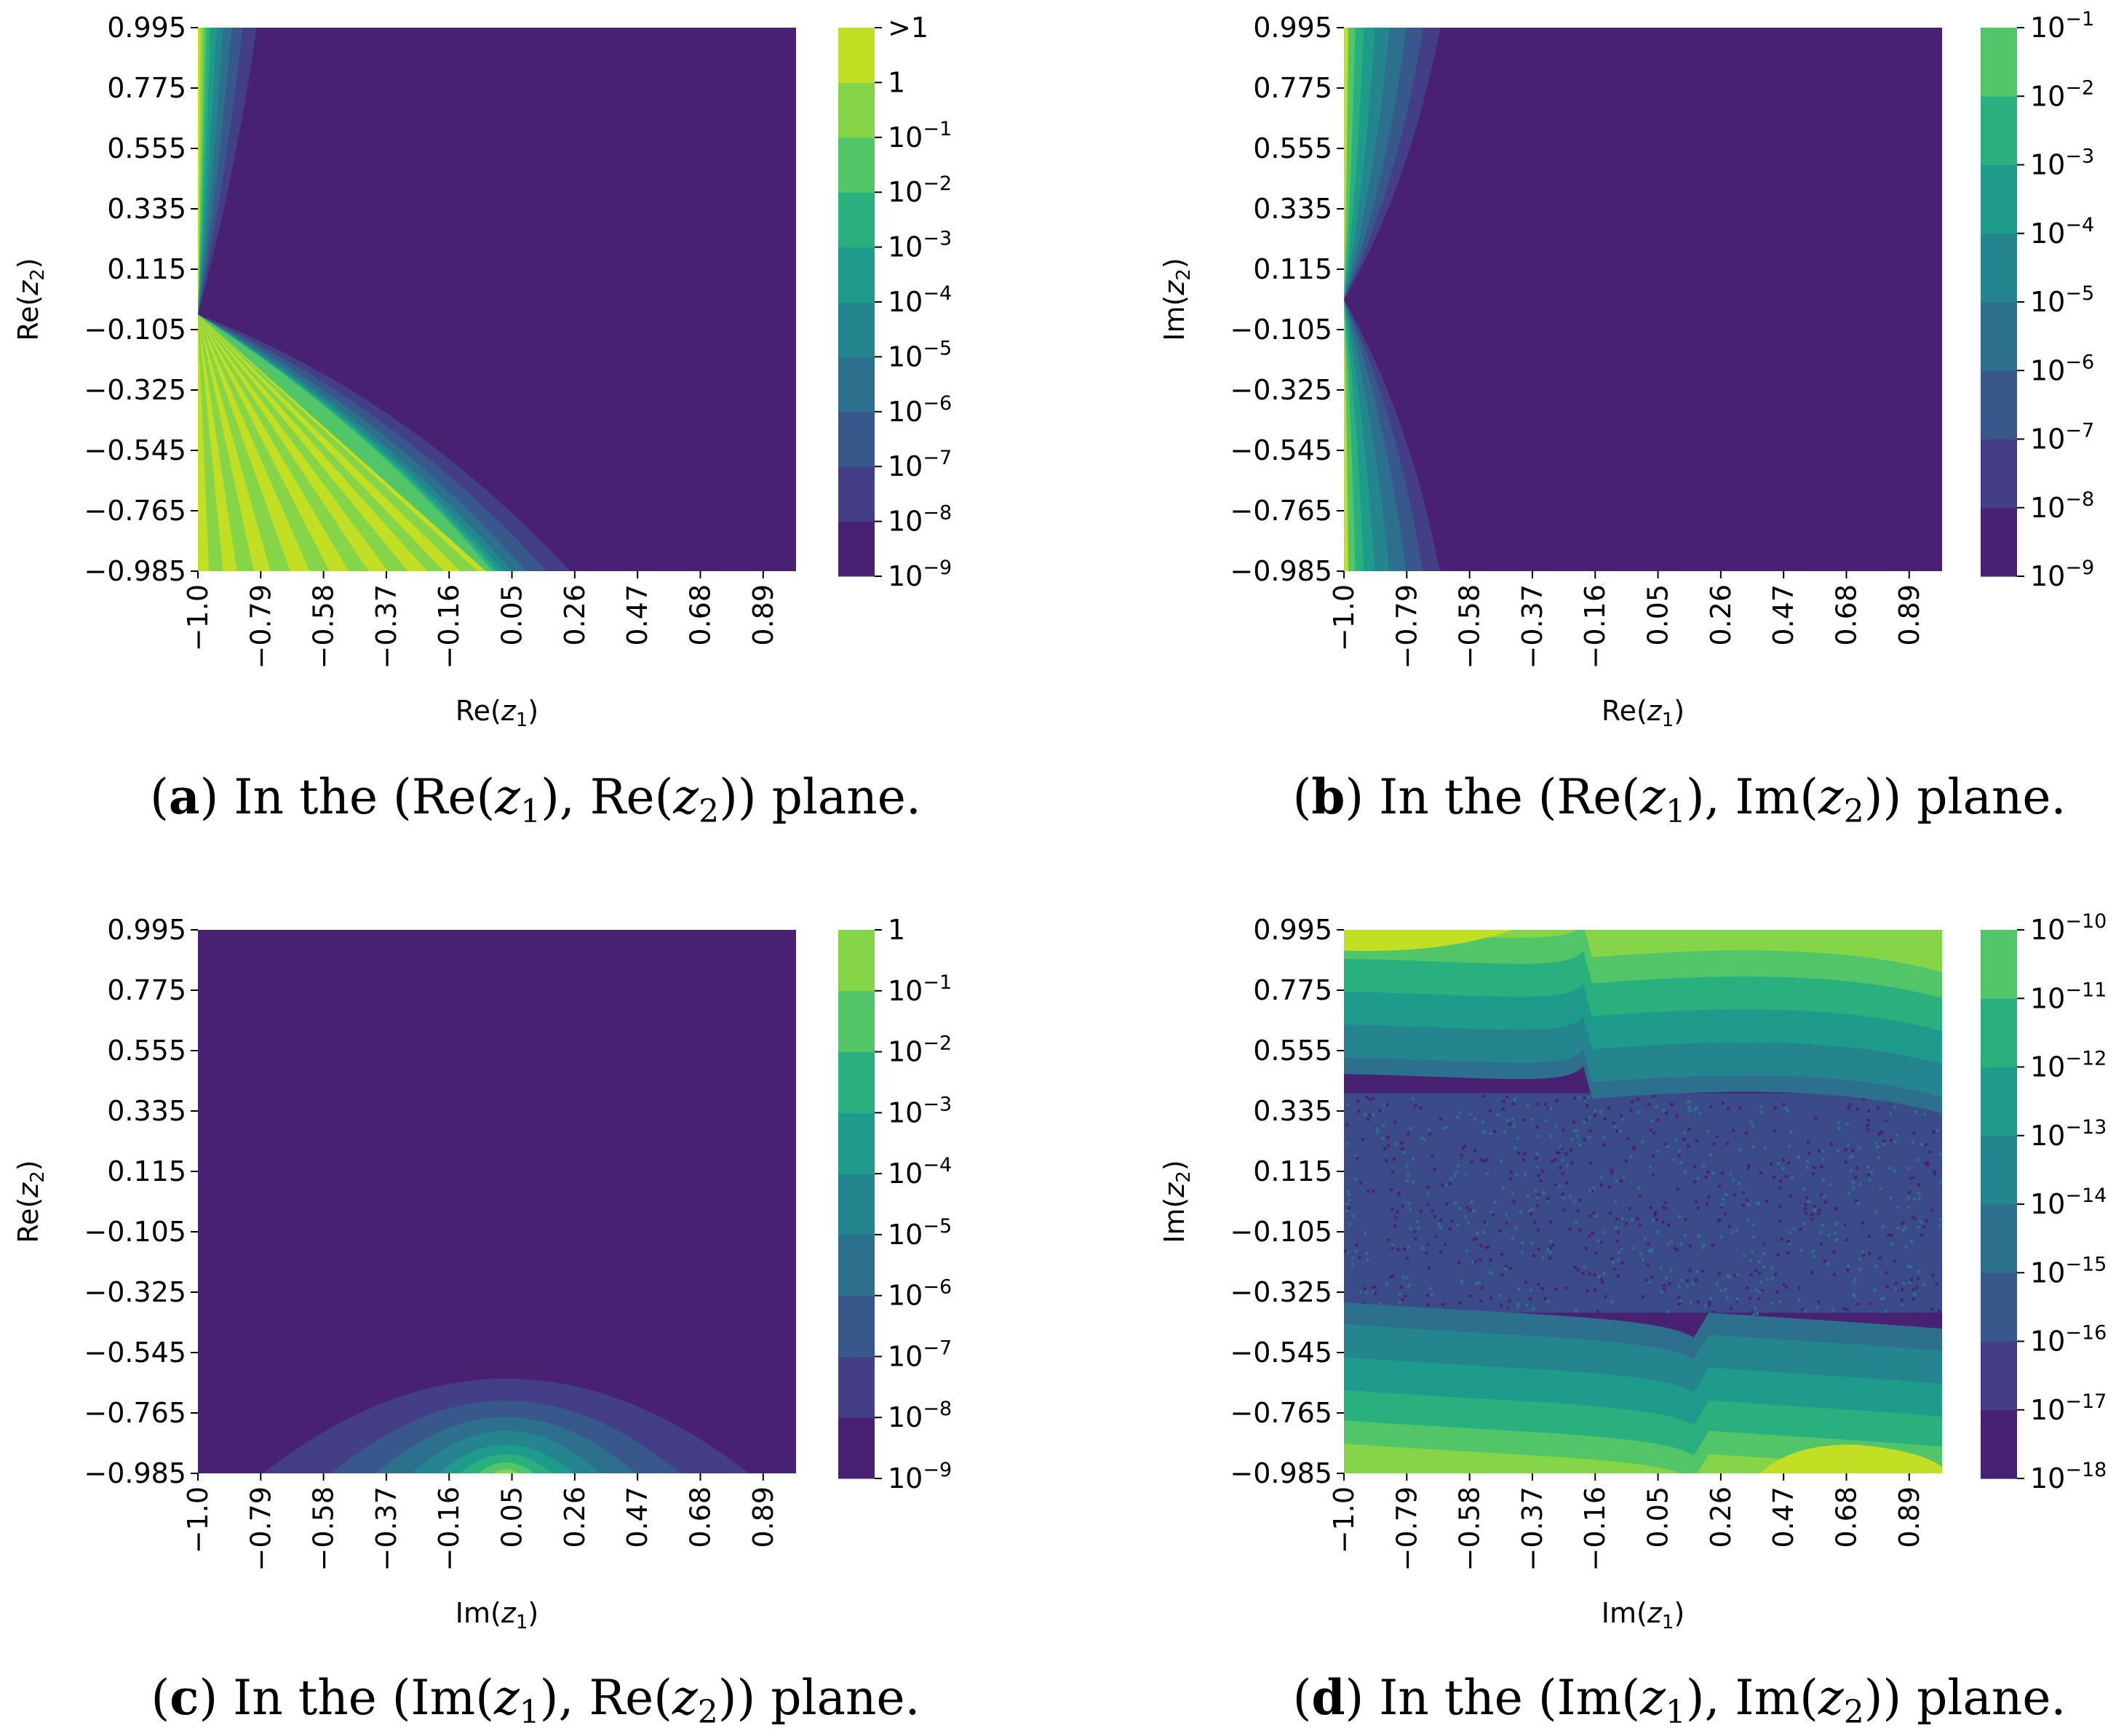 The height and width of the screenshot is (1736, 2124). What do you see at coordinates (146, 269) in the screenshot?
I see `y-tick-label: 0.115` at bounding box center [146, 269].